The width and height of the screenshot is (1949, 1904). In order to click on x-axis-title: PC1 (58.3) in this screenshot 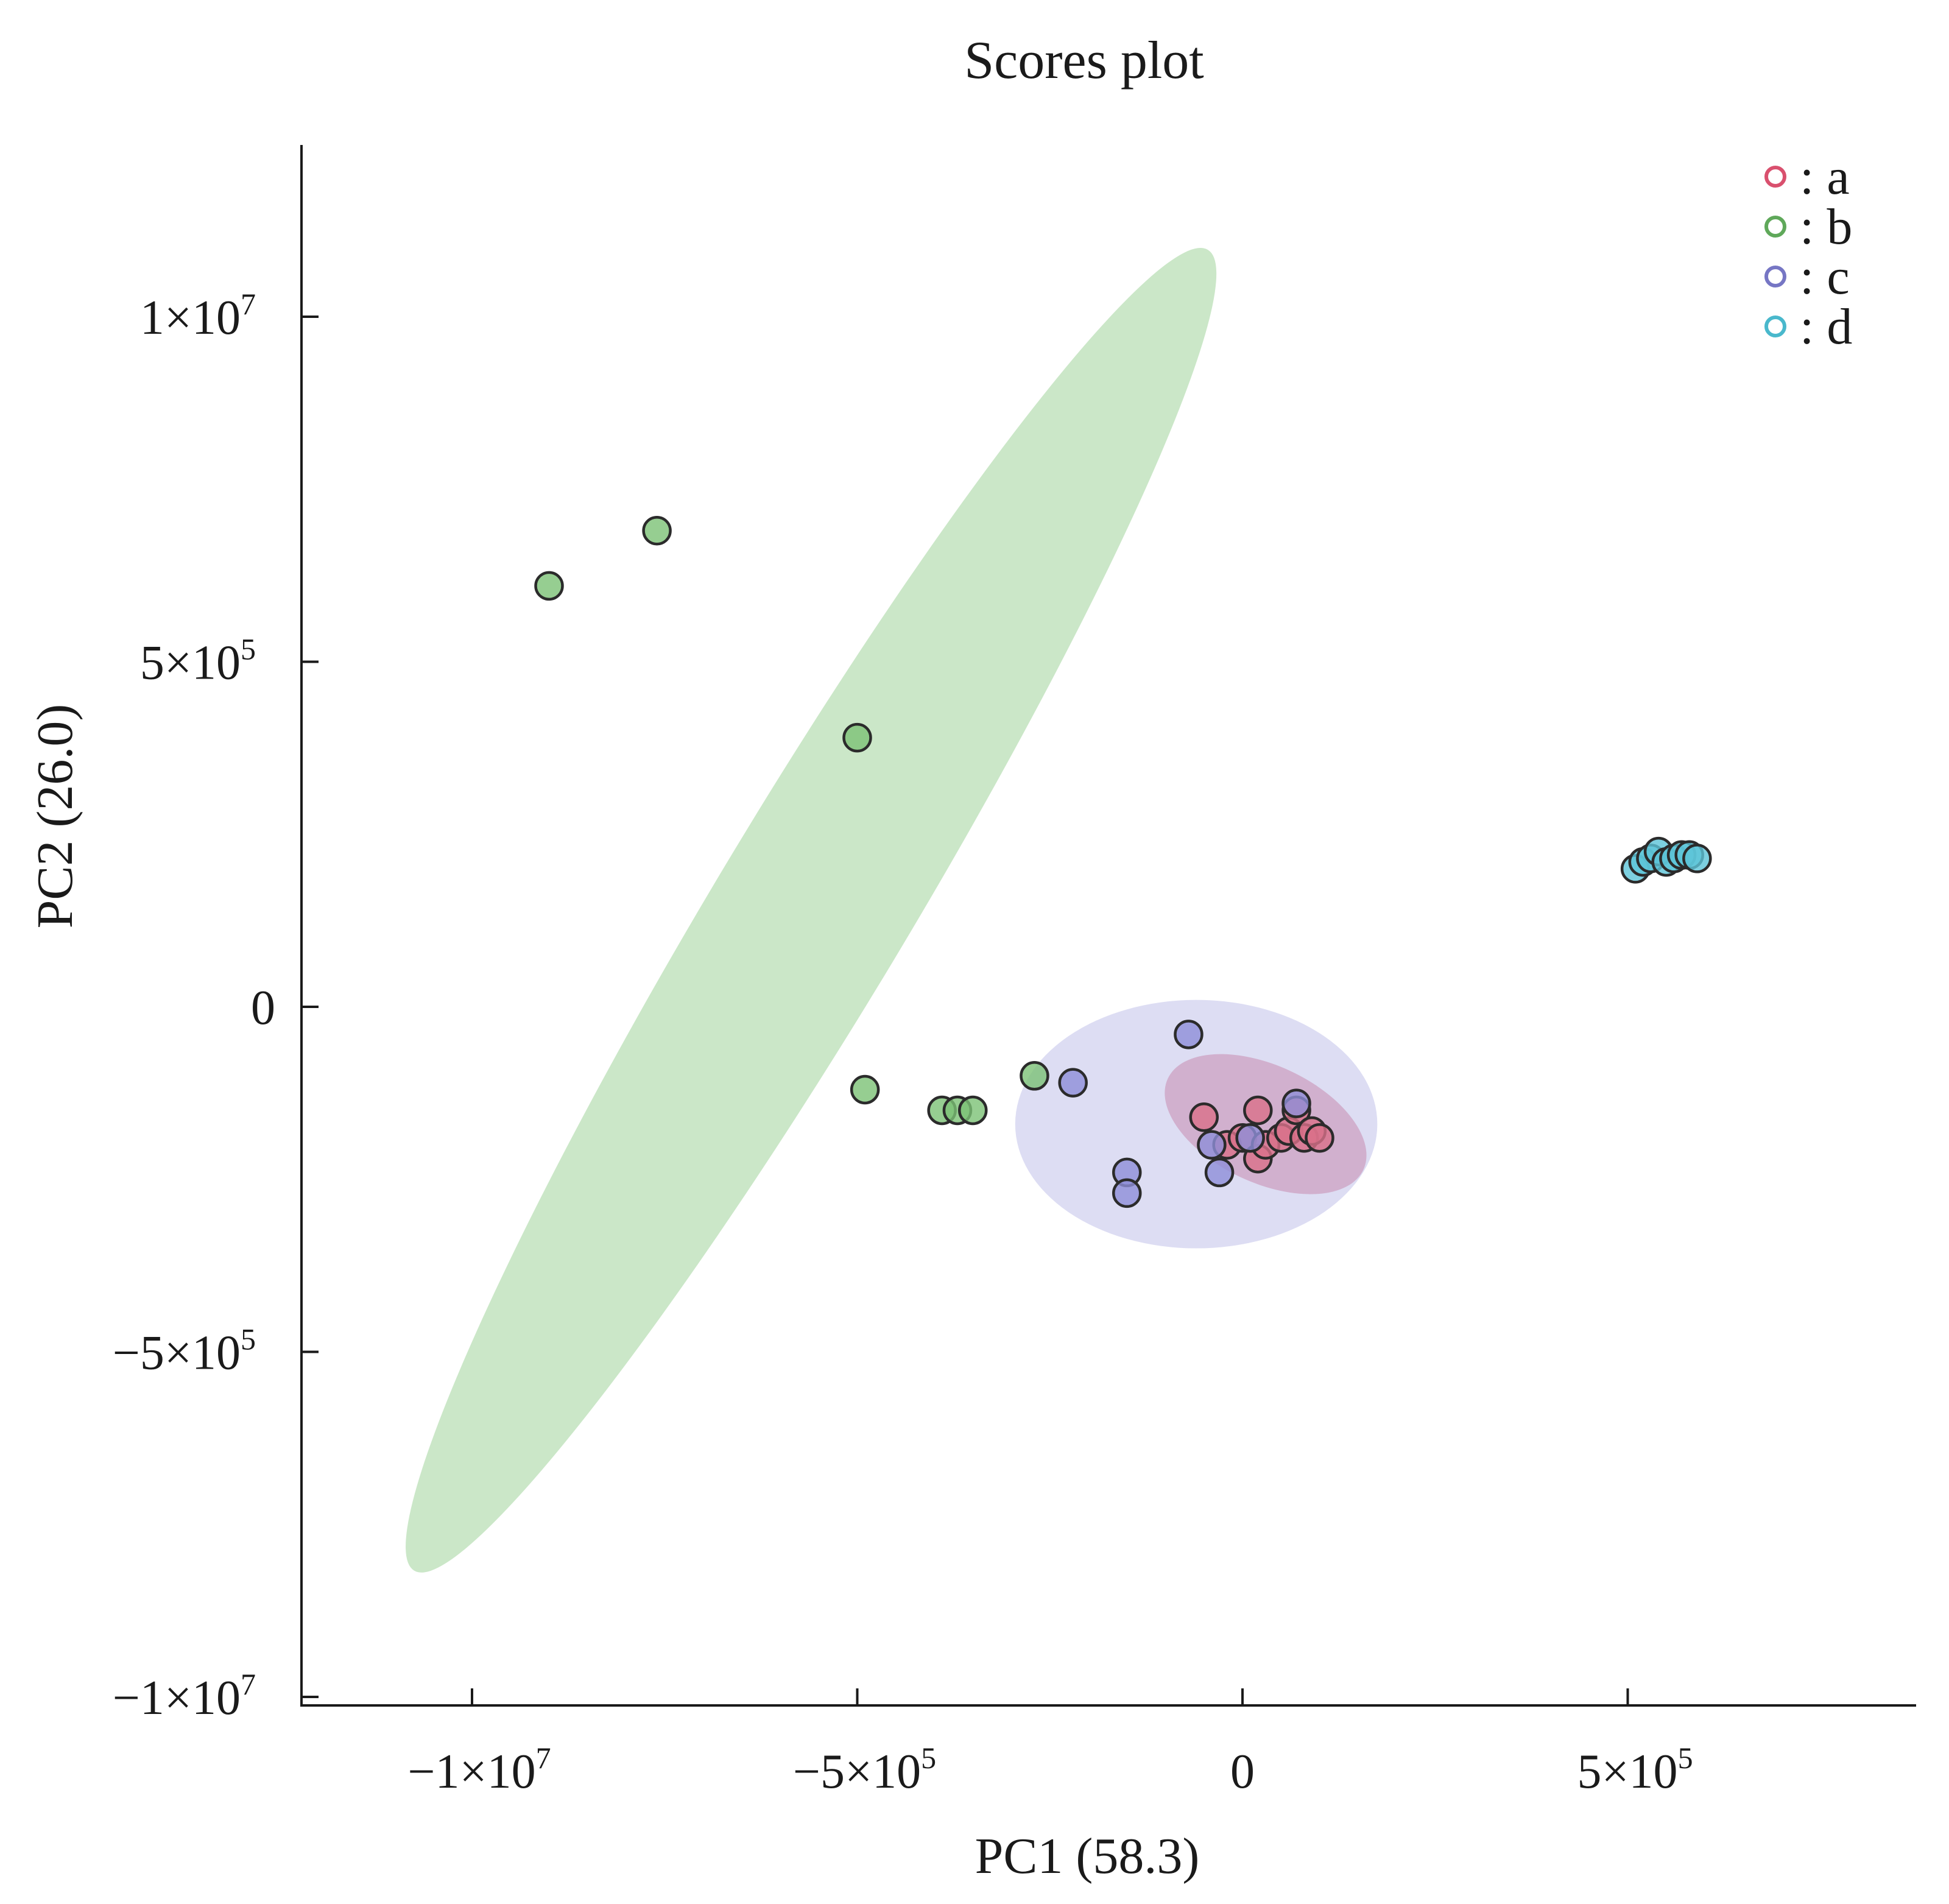, I will do `click(1087, 1856)`.